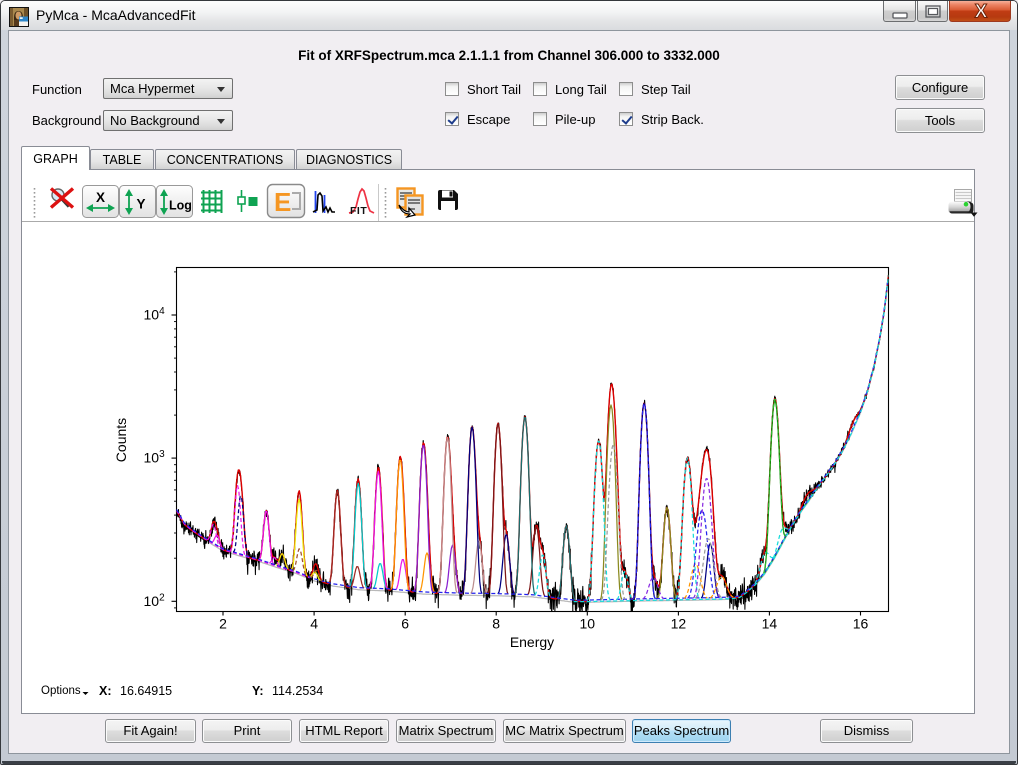  I want to click on svg-text: Energy, so click(532, 642).